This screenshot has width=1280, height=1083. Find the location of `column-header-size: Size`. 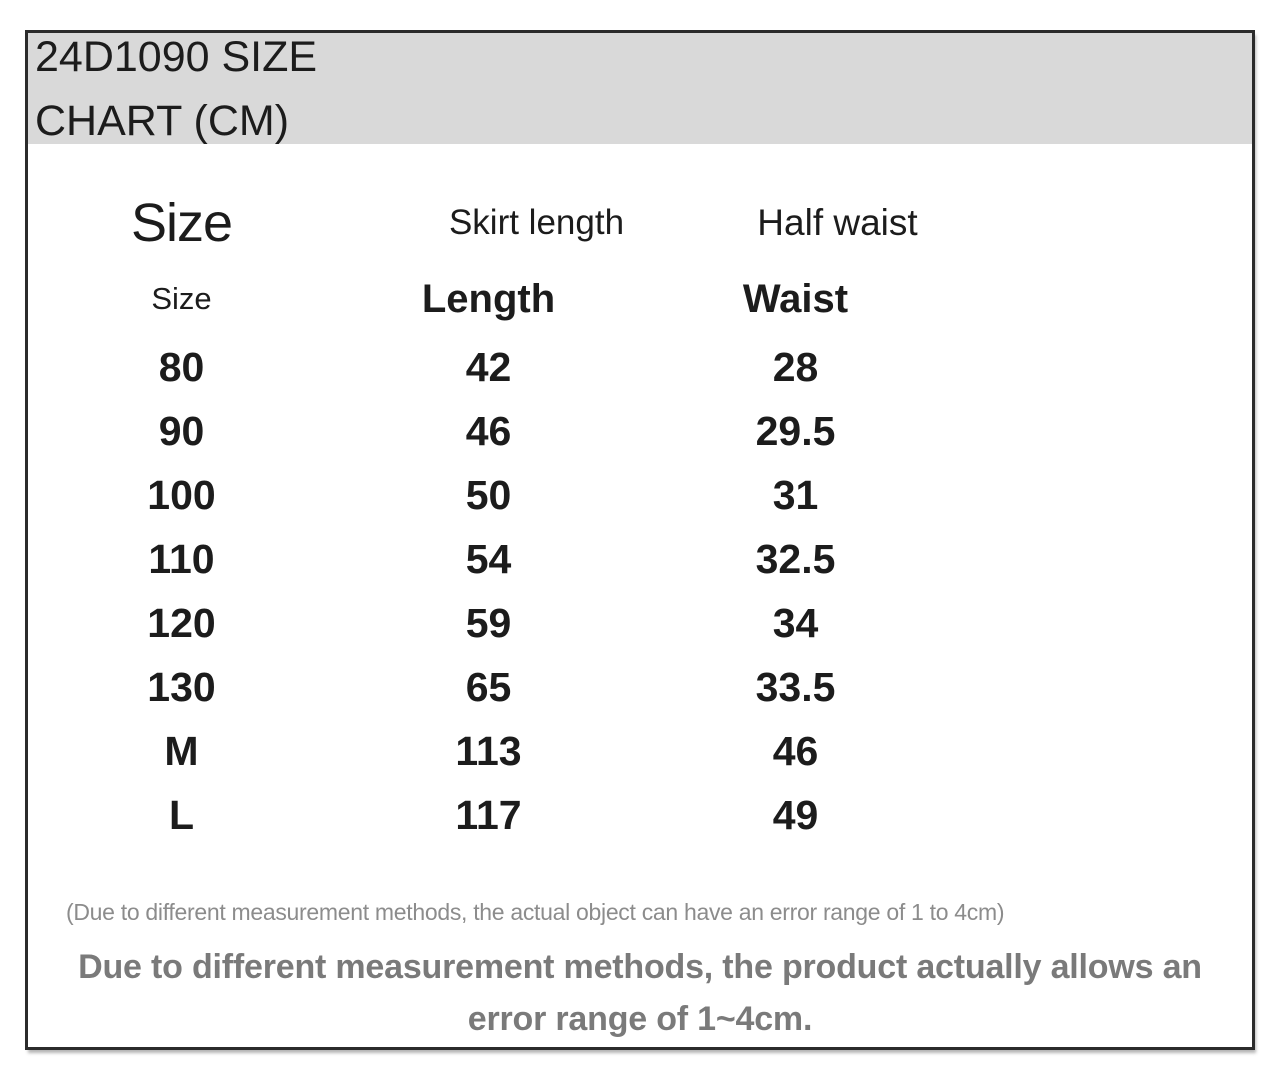

column-header-size: Size is located at coordinates (181, 298).